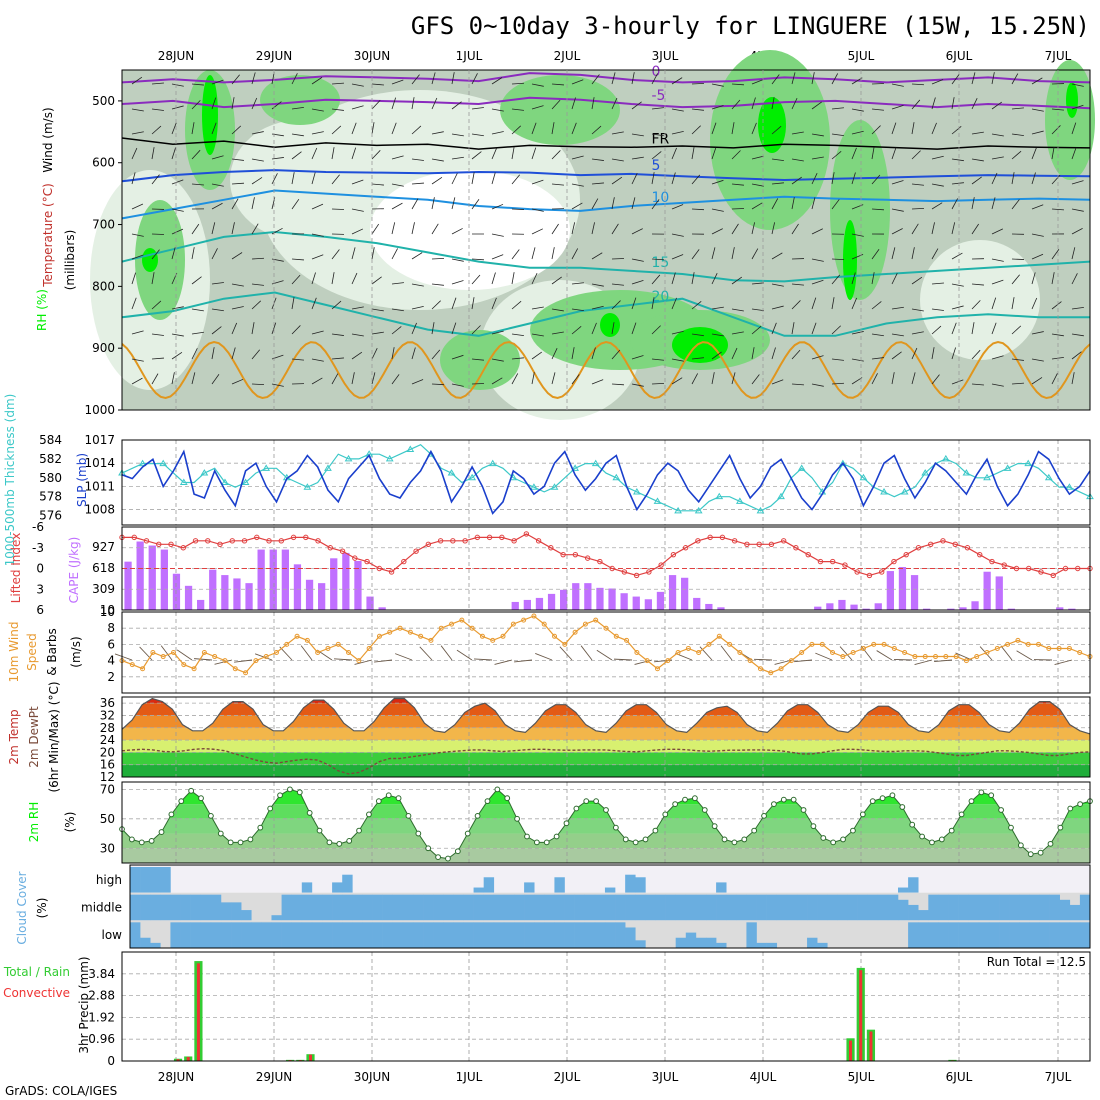 The image size is (1100, 1100). What do you see at coordinates (343, 659) in the screenshot?
I see `surface-wind-barb` at bounding box center [343, 659].